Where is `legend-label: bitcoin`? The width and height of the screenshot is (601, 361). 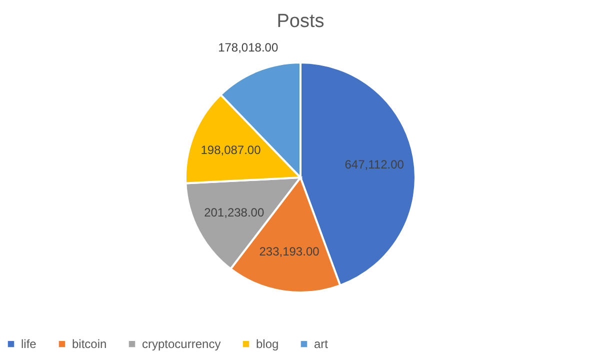
legend-label: bitcoin is located at coordinates (89, 344).